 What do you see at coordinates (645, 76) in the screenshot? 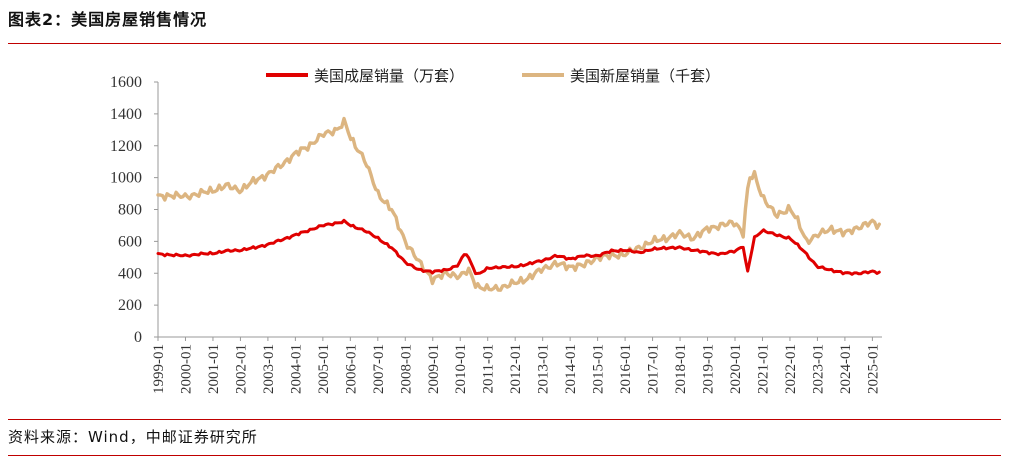
I see `legend-new-home-sales-label: 美国新屋销量（千套）` at bounding box center [645, 76].